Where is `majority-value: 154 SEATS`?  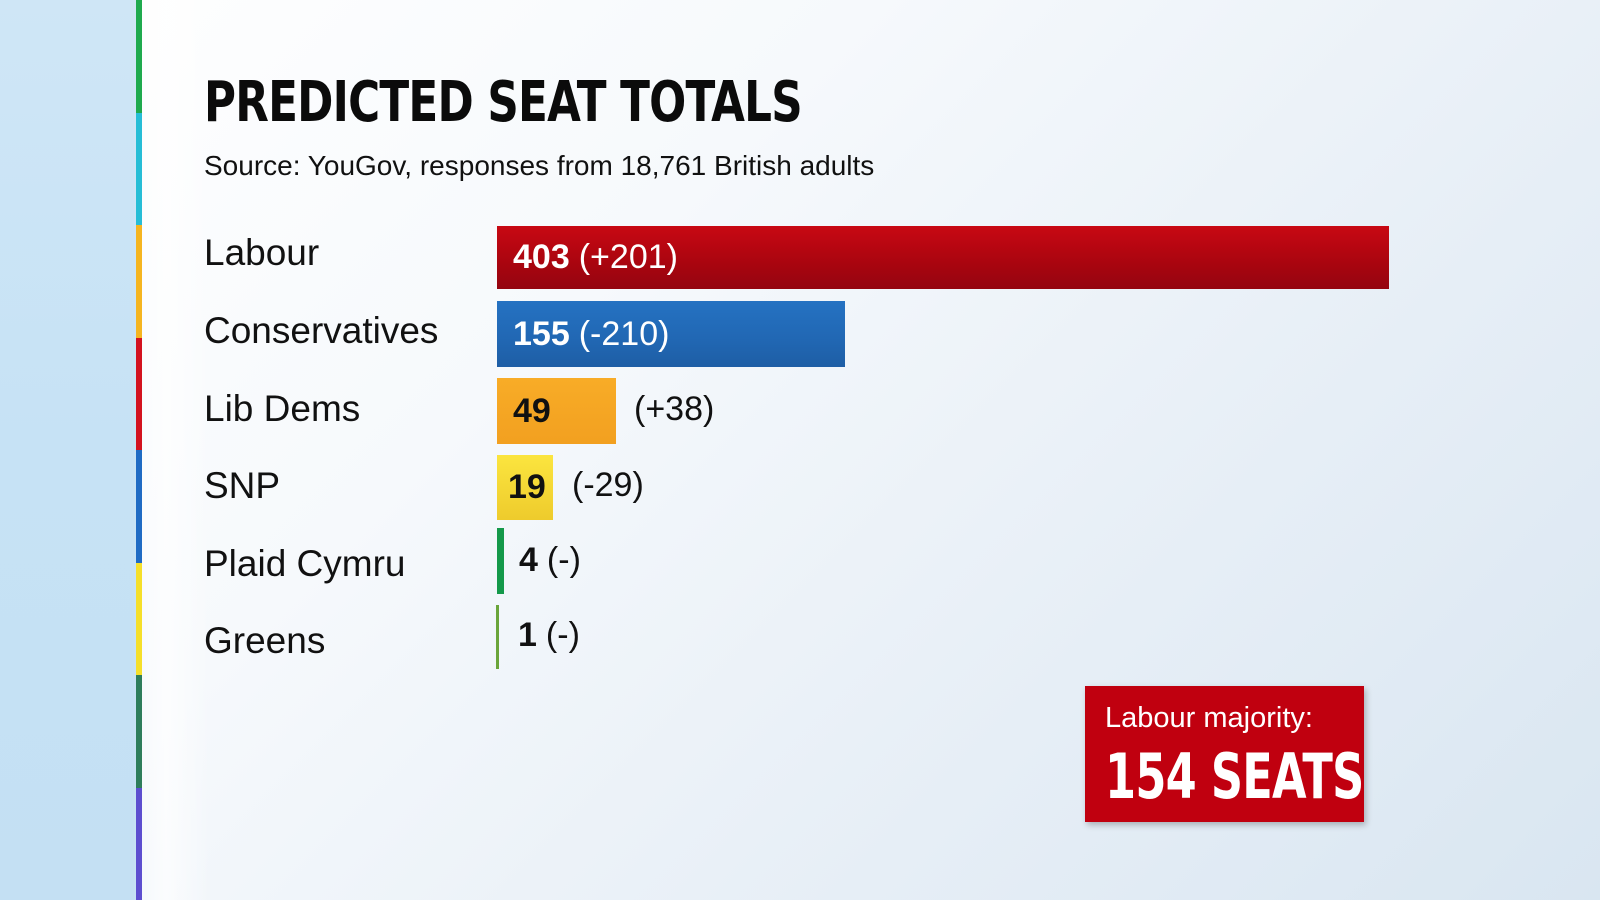
majority-value: 154 SEATS is located at coordinates (1234, 776).